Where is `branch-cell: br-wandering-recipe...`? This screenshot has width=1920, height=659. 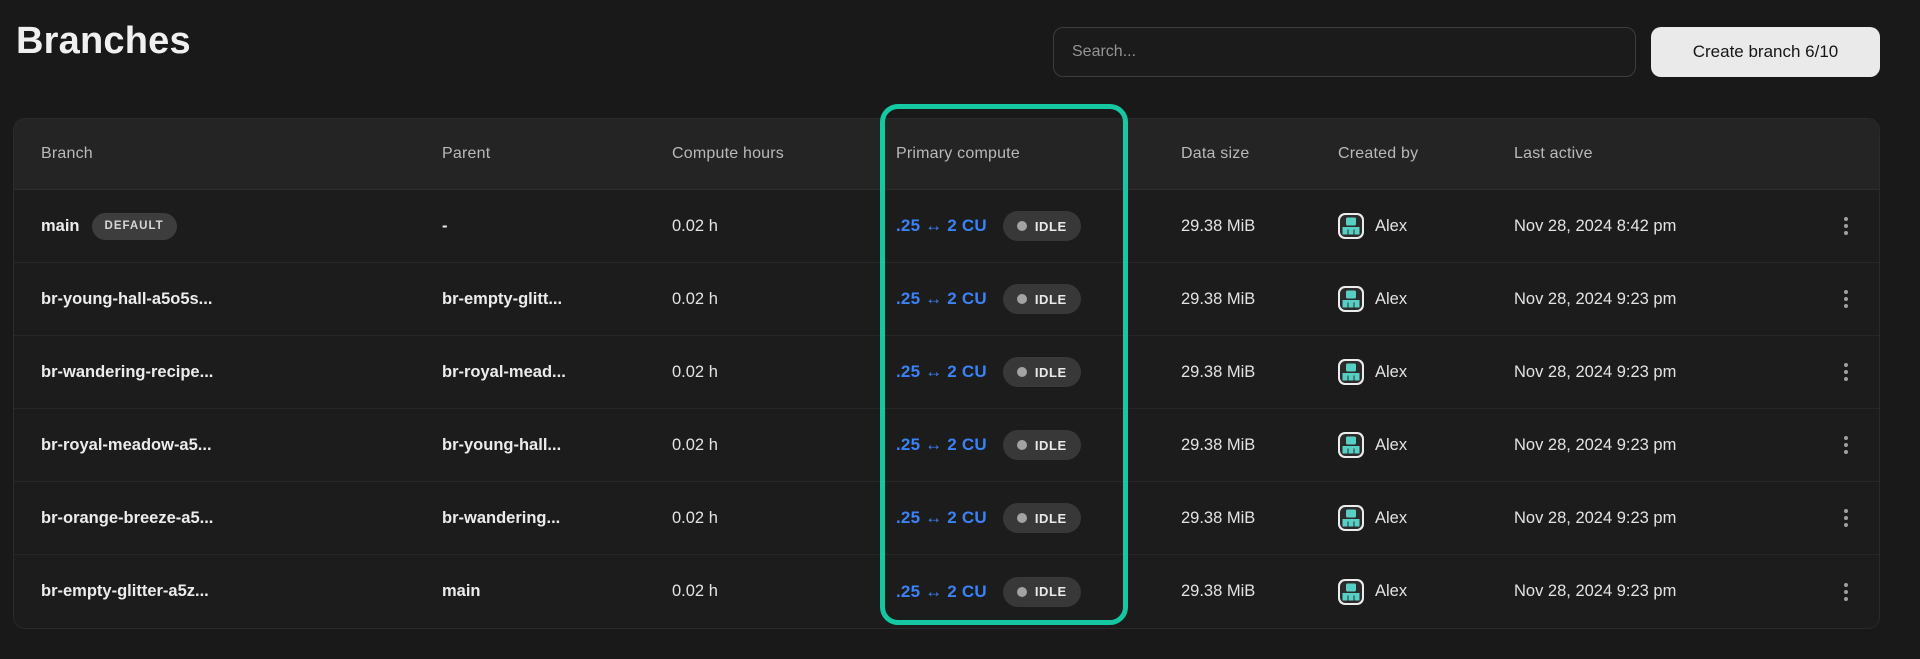
branch-cell: br-wandering-recipe... is located at coordinates (241, 372).